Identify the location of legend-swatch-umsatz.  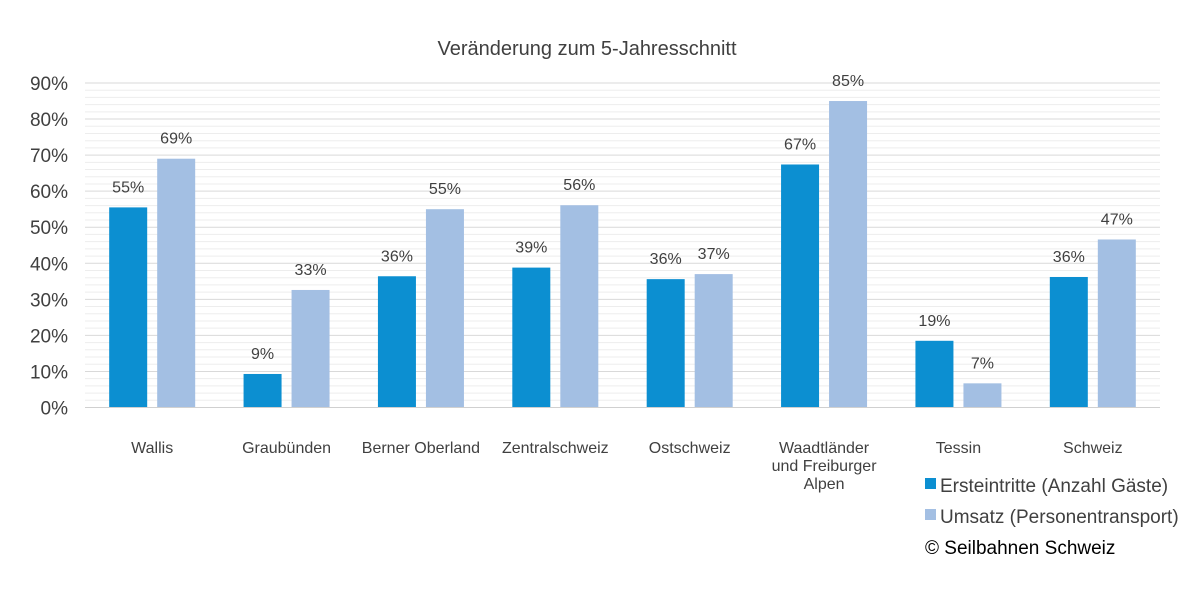
(930, 514).